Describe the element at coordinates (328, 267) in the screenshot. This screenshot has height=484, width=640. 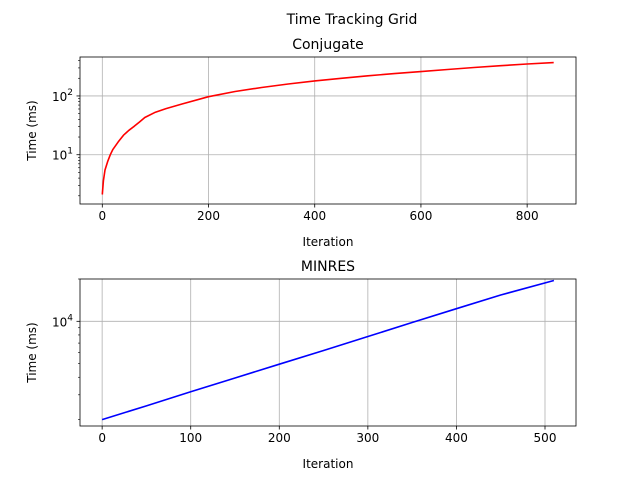
I see `subplot-title: MINRES` at that location.